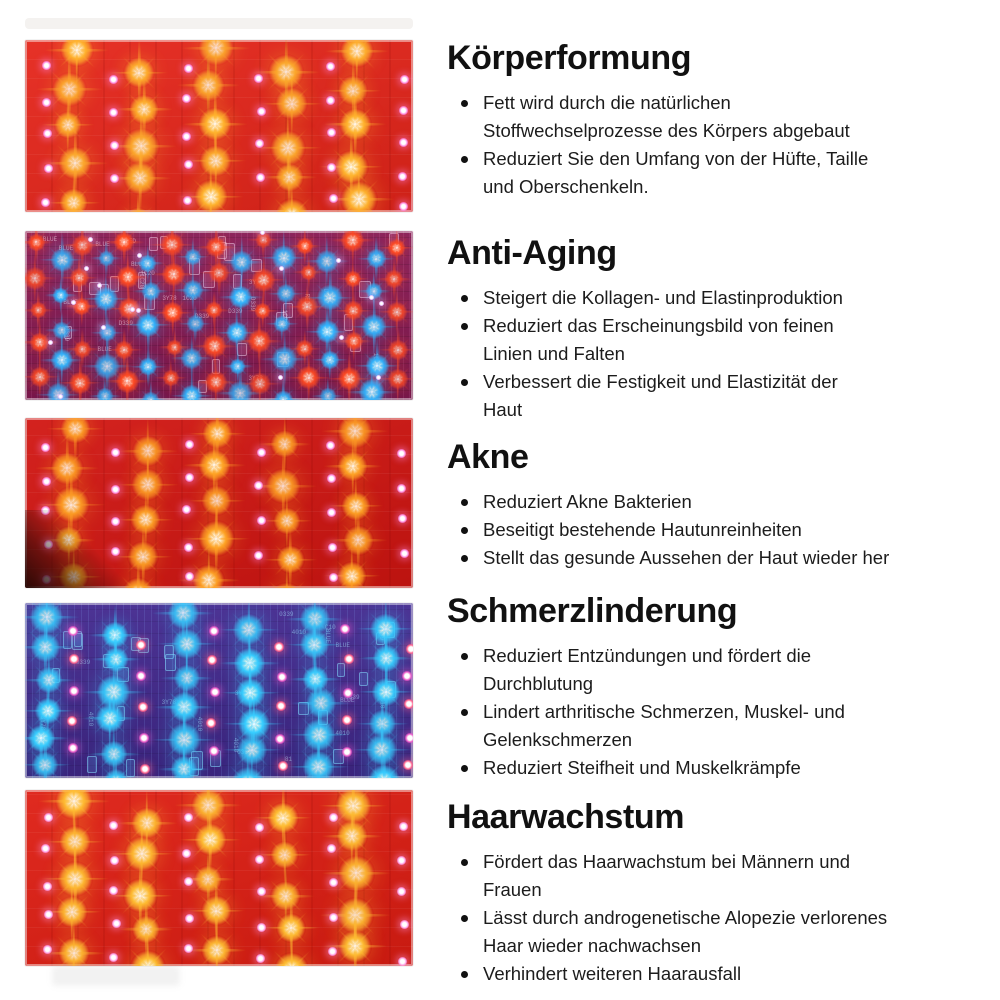  Describe the element at coordinates (342, 733) in the screenshot. I see `pcb-silkscreen-label: 4010` at that location.